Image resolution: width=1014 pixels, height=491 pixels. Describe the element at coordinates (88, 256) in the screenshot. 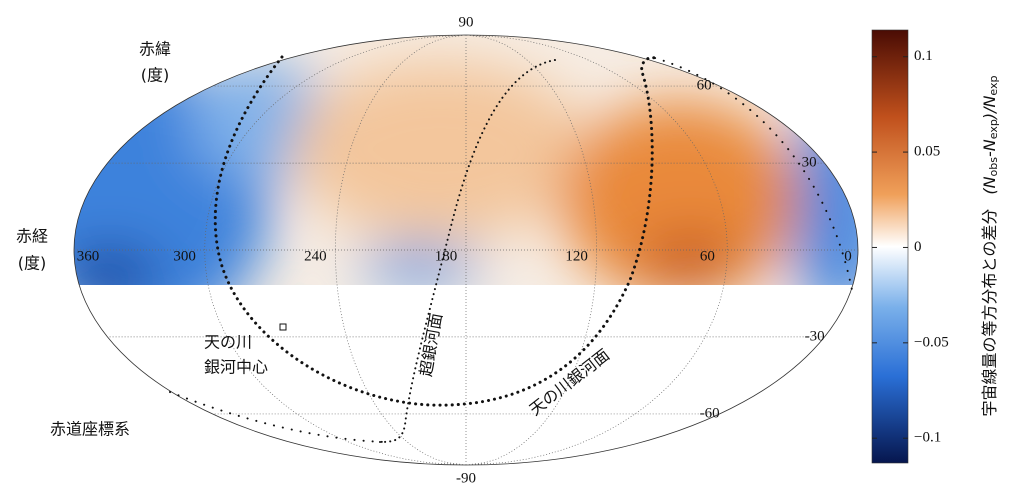

I see `lon-label: 360` at that location.